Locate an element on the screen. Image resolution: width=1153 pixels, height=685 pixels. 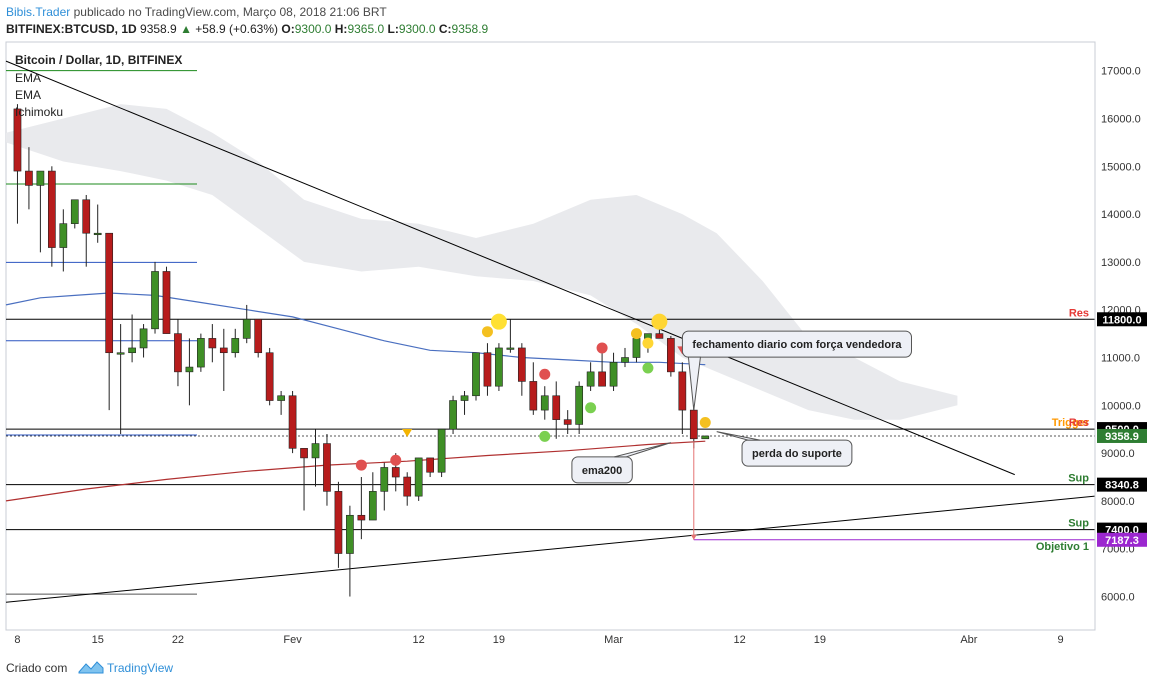
level-label: Sup is located at coordinates (1078, 479).